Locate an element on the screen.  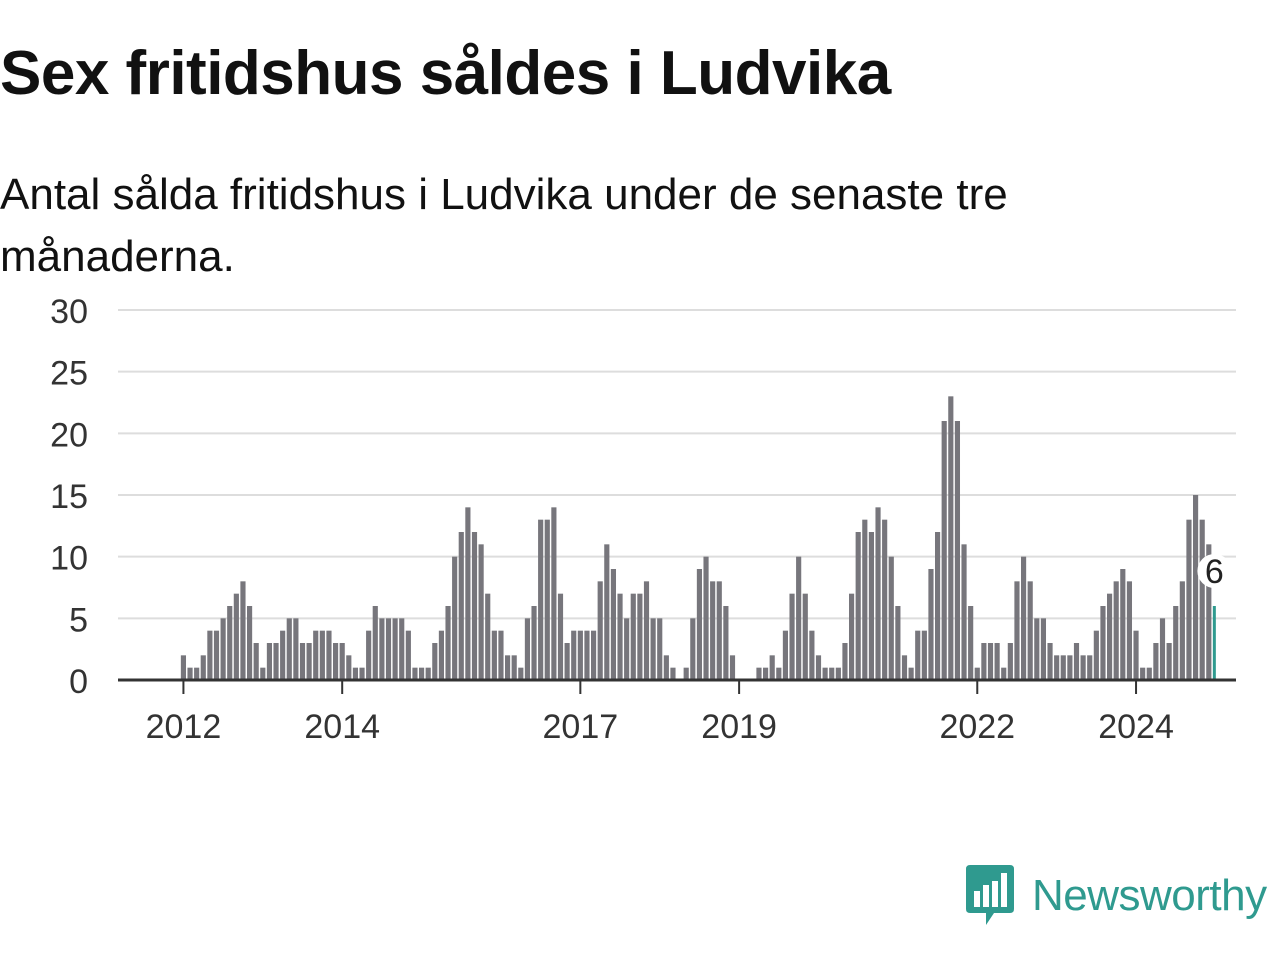
y-tick-label: 5 is located at coordinates (78, 620).